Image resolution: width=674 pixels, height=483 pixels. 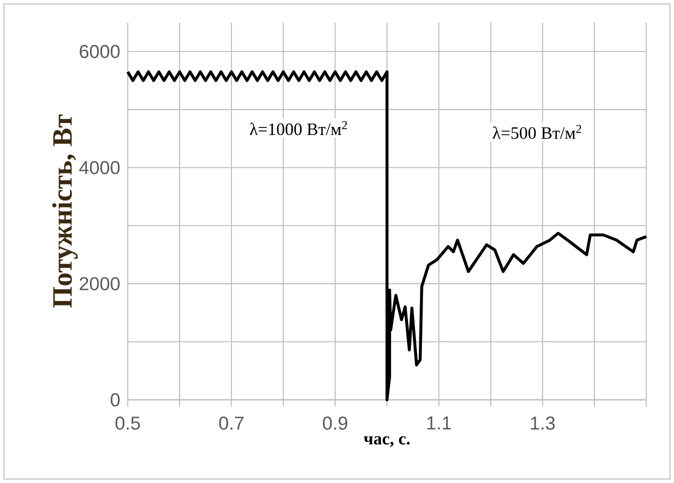 What do you see at coordinates (115, 399) in the screenshot?
I see `y-tick-label: 0` at bounding box center [115, 399].